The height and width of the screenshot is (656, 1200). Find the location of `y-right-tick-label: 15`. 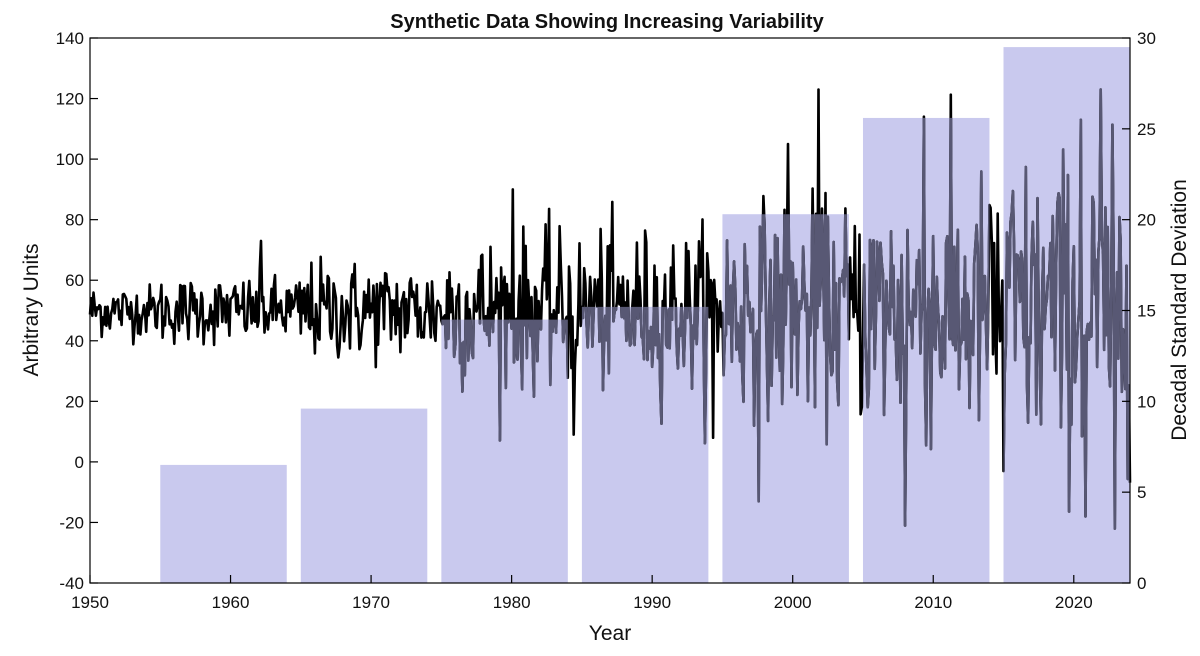

y-right-tick-label: 15 is located at coordinates (1146, 311).